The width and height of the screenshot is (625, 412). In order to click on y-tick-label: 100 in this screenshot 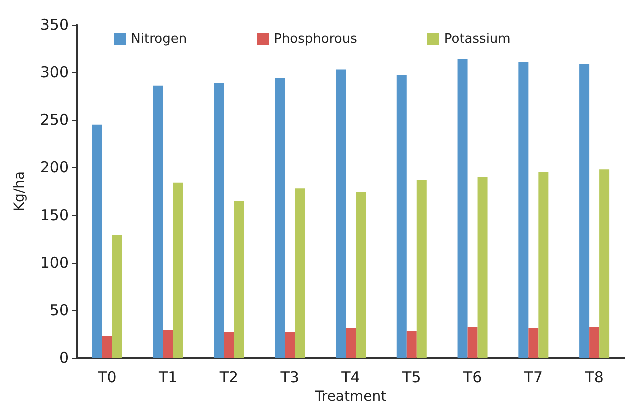, I will do `click(54, 263)`.